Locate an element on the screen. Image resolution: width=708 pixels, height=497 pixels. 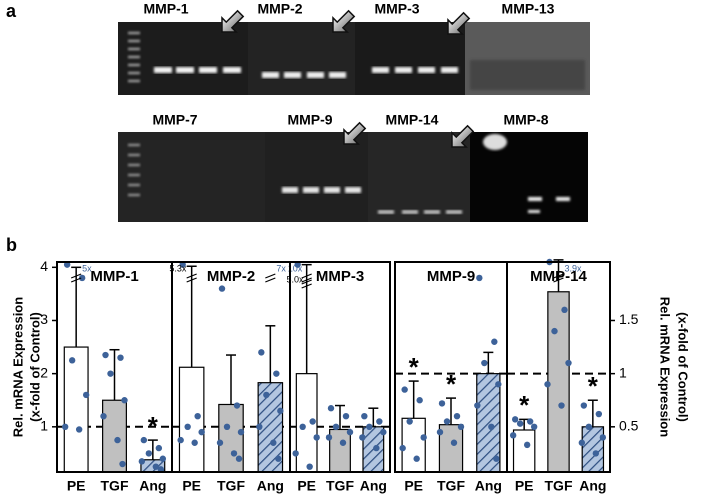
annotation: 5.0x is located at coordinates (295, 279).